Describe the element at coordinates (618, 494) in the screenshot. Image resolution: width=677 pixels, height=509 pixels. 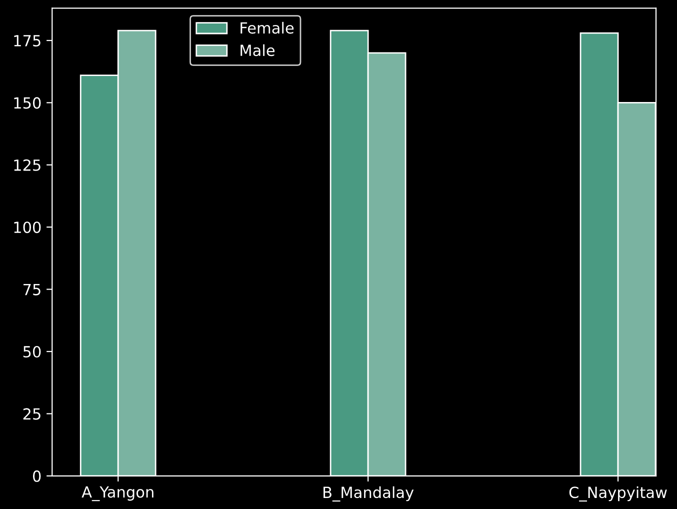
I see `x-tick-label: C_Naypyitaw` at that location.